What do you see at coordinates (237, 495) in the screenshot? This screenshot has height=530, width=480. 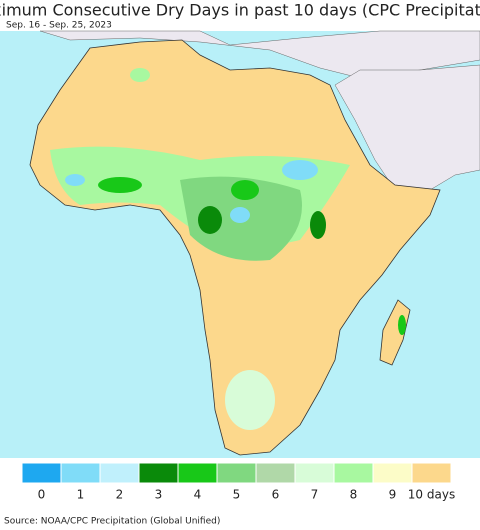 I see `legend-label: 5` at bounding box center [237, 495].